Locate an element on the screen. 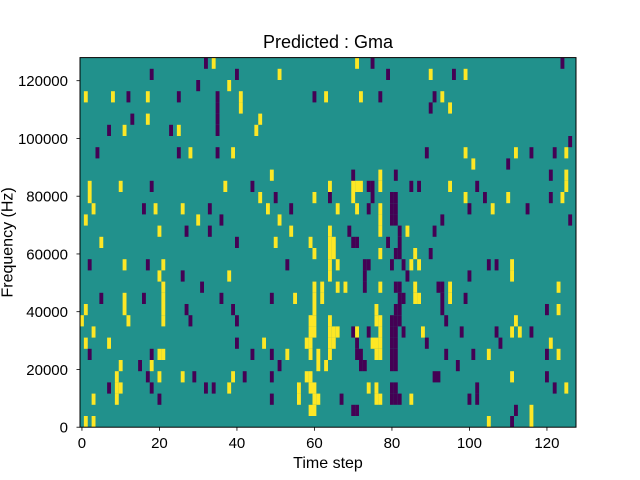 The width and height of the screenshot is (640, 480). svg-text: Frequency (Hz) is located at coordinates (8, 242).